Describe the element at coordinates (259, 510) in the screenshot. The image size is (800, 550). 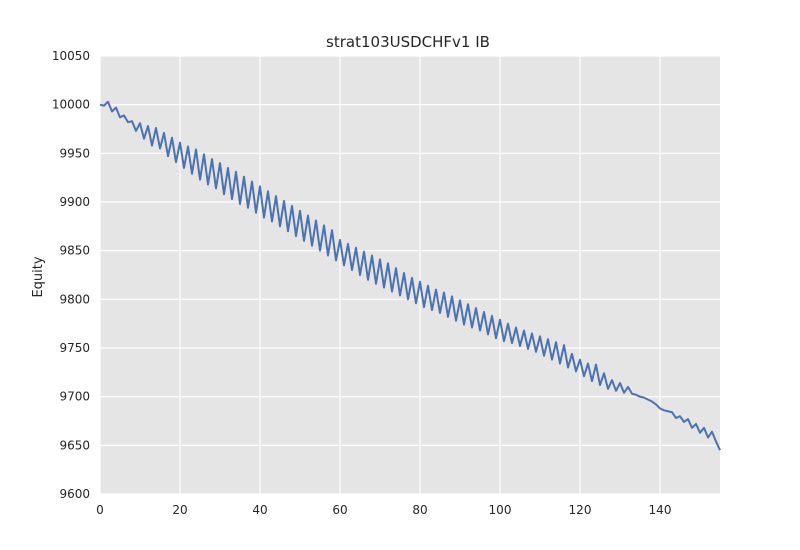
I see `x-tick-label: 40` at that location.